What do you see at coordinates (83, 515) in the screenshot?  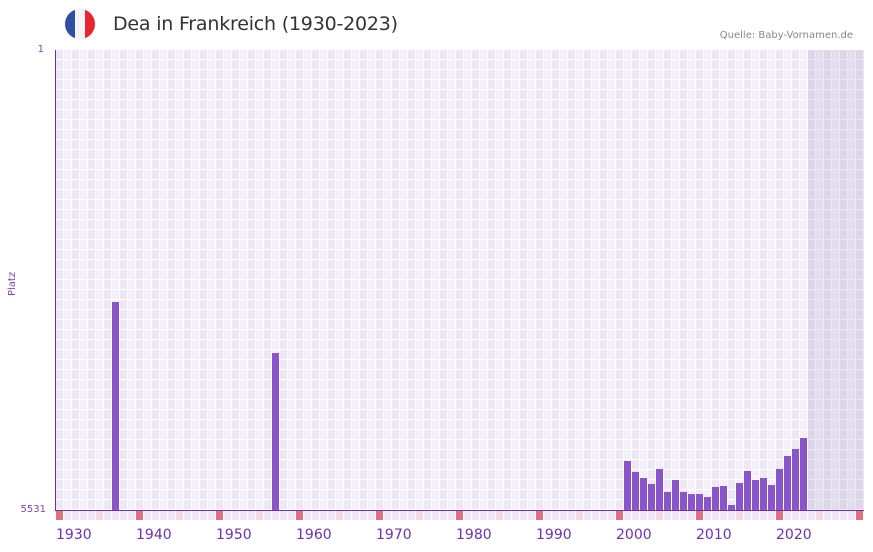 I see `year-marker-1933` at bounding box center [83, 515].